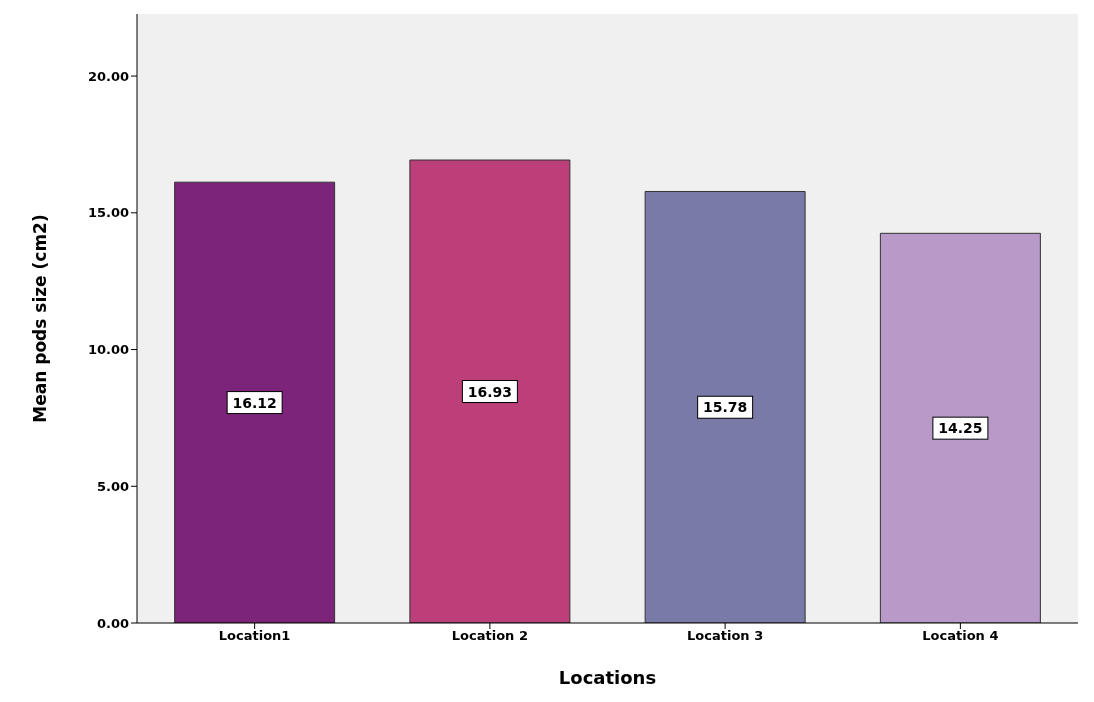  I want to click on y-tick-label: 10.00, so click(108, 350).